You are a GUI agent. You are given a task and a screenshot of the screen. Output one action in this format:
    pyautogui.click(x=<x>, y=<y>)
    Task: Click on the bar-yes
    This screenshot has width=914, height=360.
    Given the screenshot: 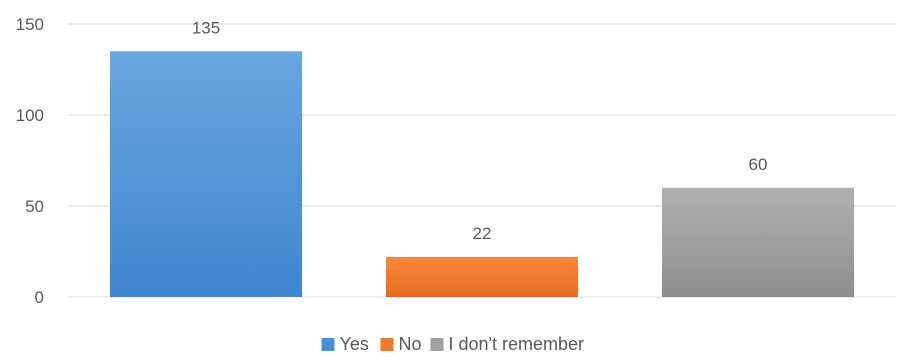 What is the action you would take?
    pyautogui.click(x=206, y=174)
    